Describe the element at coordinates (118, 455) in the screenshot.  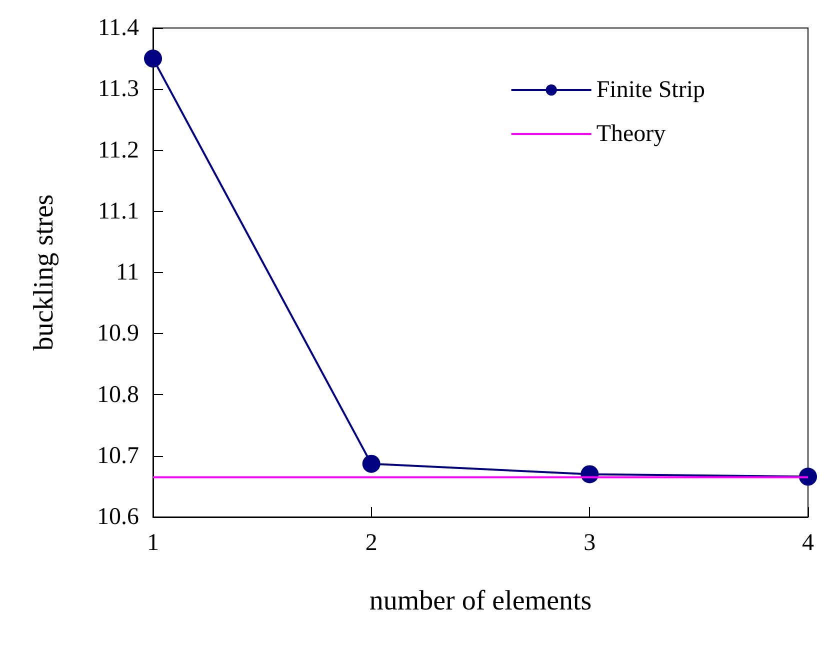
I see `y-tick-label: 10.7` at that location.